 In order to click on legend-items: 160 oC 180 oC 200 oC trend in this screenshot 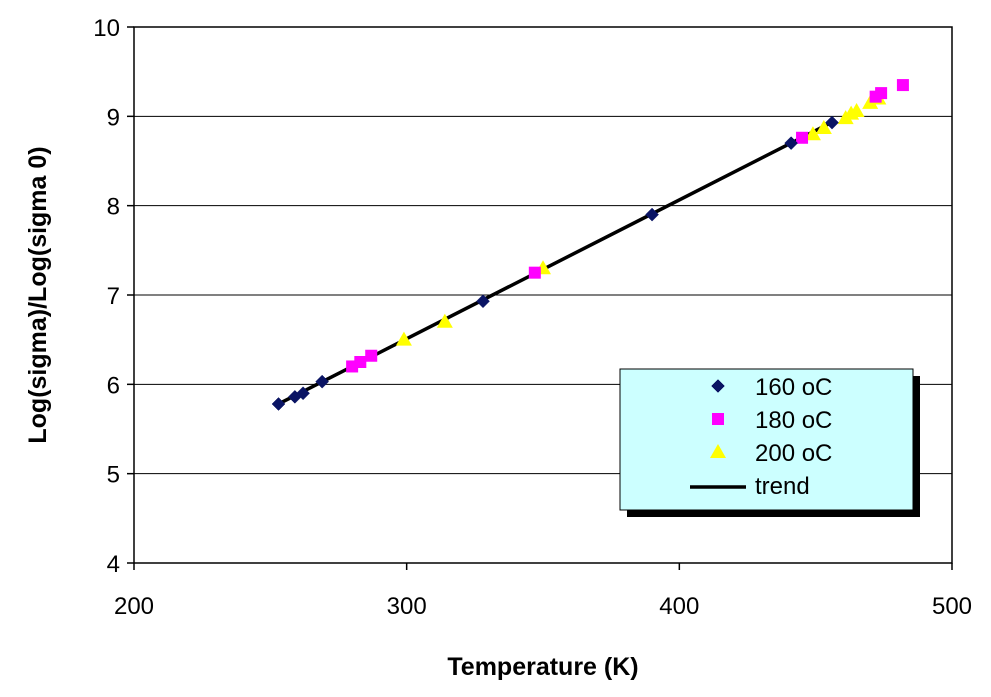, I will do `click(761, 437)`.